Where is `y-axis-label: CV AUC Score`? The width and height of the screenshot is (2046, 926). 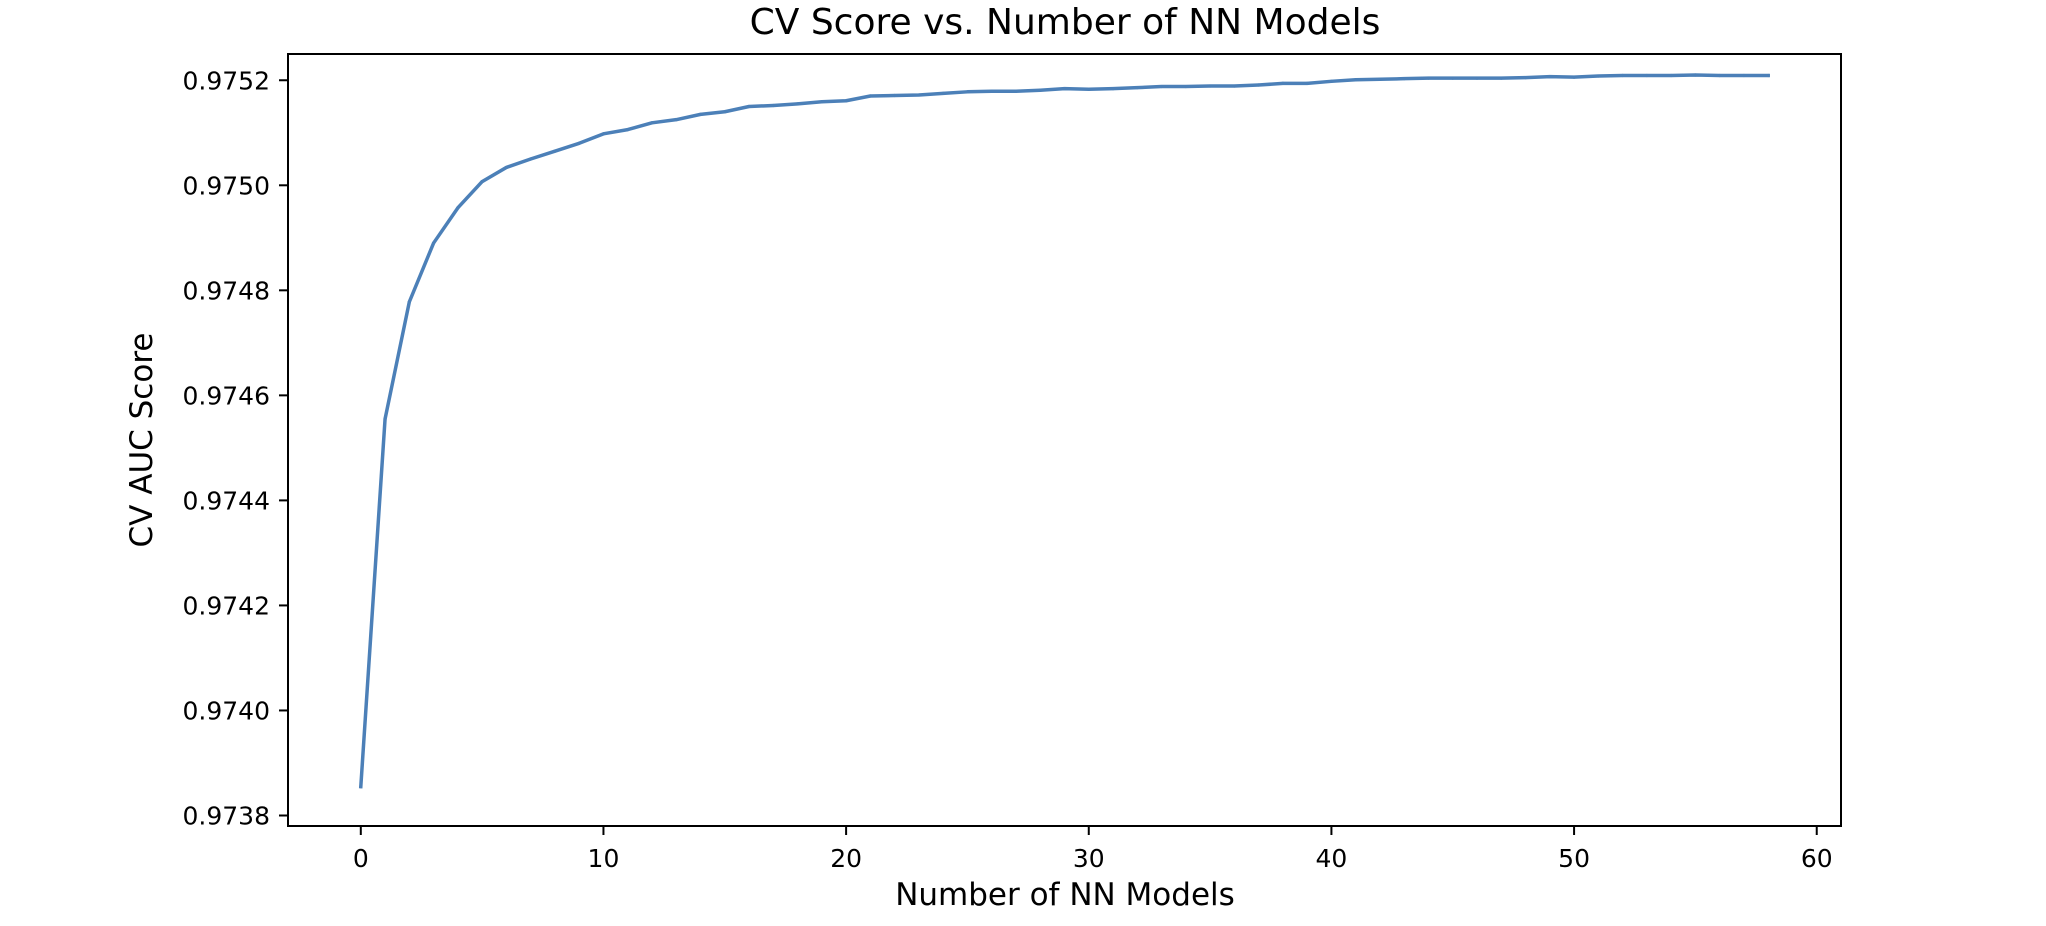
y-axis-label: CV AUC Score is located at coordinates (142, 440).